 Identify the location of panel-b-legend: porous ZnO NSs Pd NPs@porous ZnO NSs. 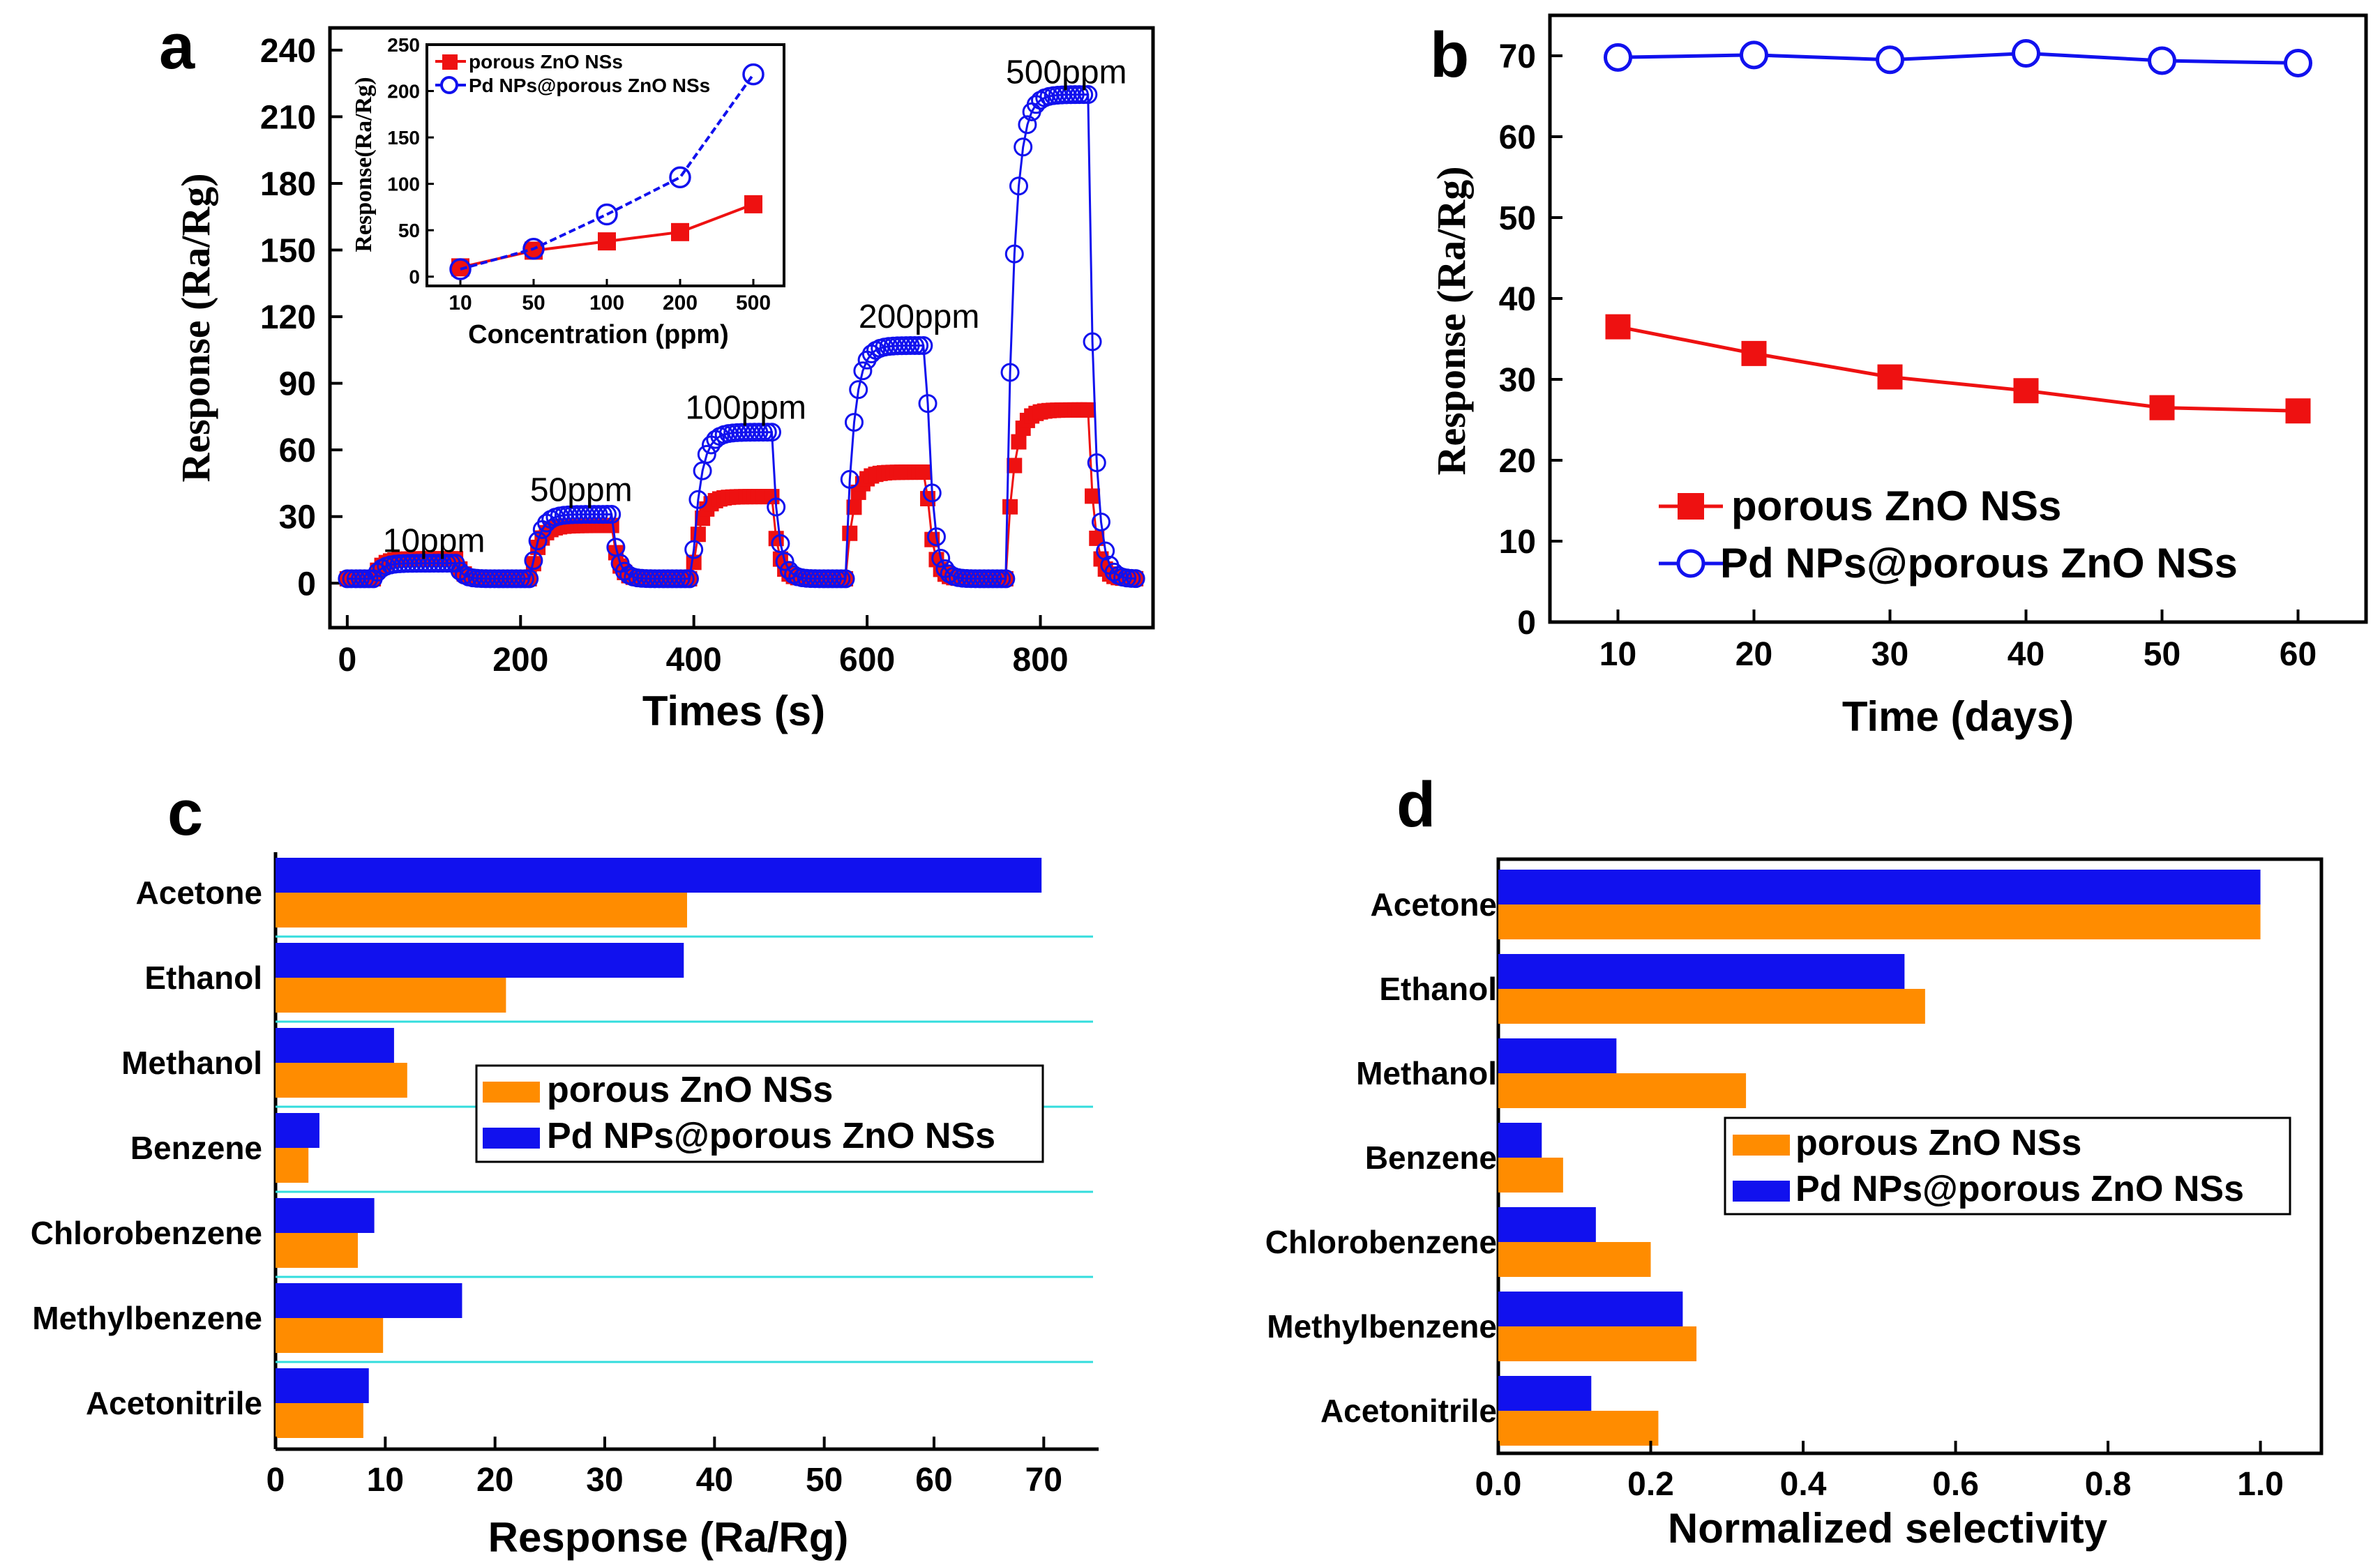
(1948, 534).